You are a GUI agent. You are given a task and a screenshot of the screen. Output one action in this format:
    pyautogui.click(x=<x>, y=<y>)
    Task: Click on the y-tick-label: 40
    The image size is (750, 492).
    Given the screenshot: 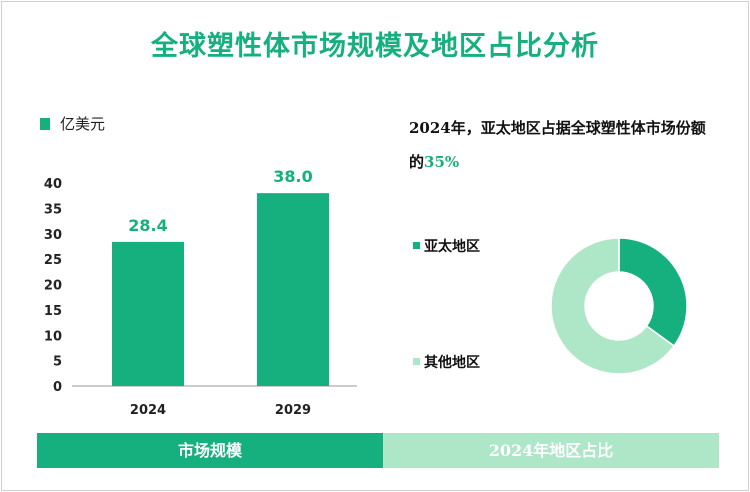 What is the action you would take?
    pyautogui.click(x=53, y=184)
    